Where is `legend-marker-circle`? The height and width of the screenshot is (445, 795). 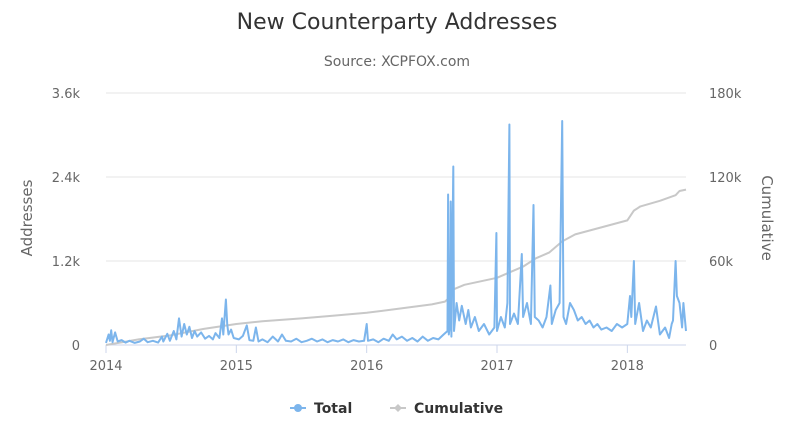
legend-marker-circle is located at coordinates (298, 408).